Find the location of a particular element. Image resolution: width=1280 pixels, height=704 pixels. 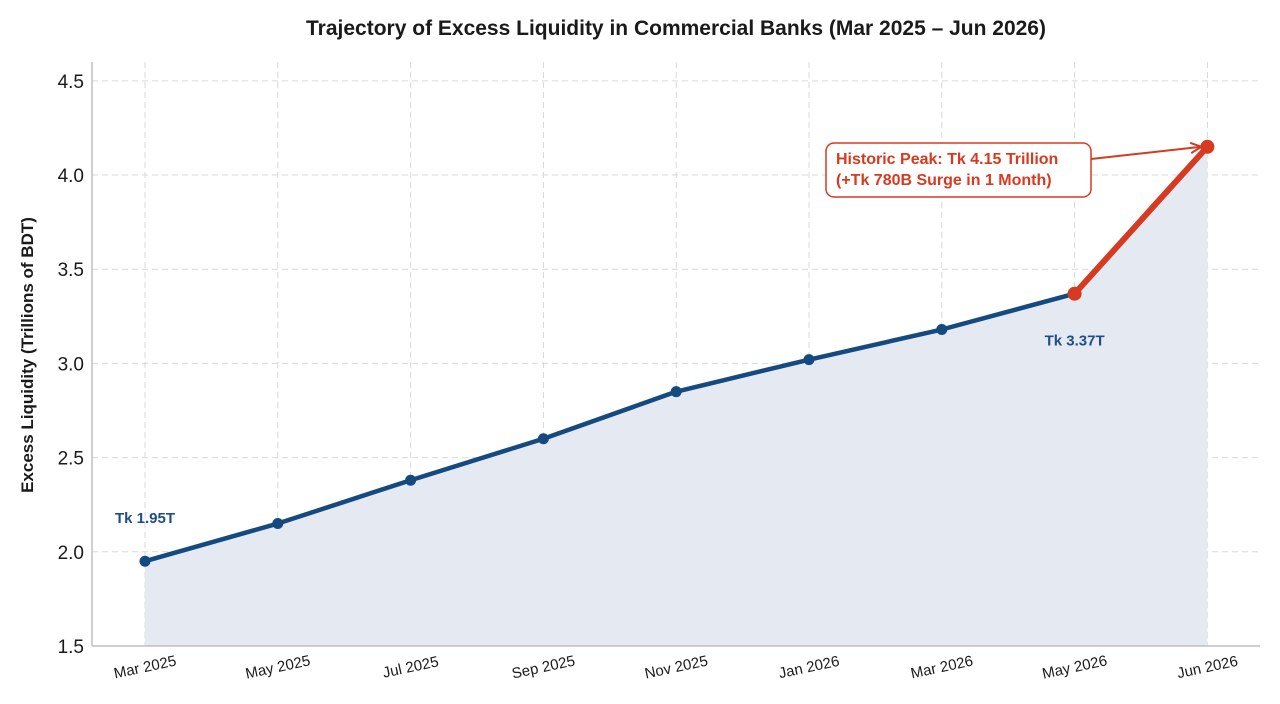

x-tick-label: May 2026 is located at coordinates (1075, 667).